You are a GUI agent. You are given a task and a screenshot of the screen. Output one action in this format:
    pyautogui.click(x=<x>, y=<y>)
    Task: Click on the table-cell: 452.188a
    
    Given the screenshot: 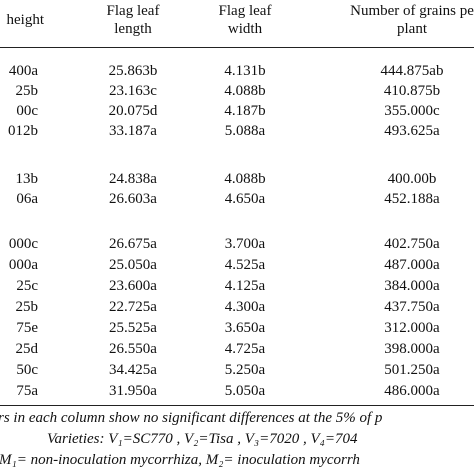 What is the action you would take?
    pyautogui.click(x=412, y=199)
    